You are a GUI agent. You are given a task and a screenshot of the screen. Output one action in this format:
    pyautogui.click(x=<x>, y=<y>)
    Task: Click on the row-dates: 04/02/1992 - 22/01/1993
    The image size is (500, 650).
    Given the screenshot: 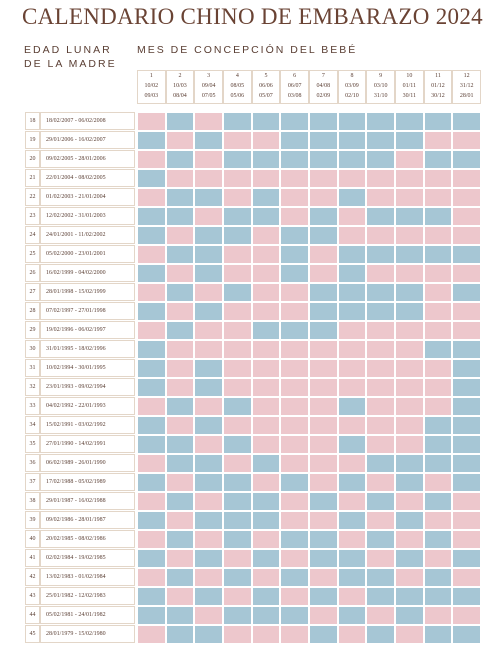 What is the action you would take?
    pyautogui.click(x=87, y=406)
    